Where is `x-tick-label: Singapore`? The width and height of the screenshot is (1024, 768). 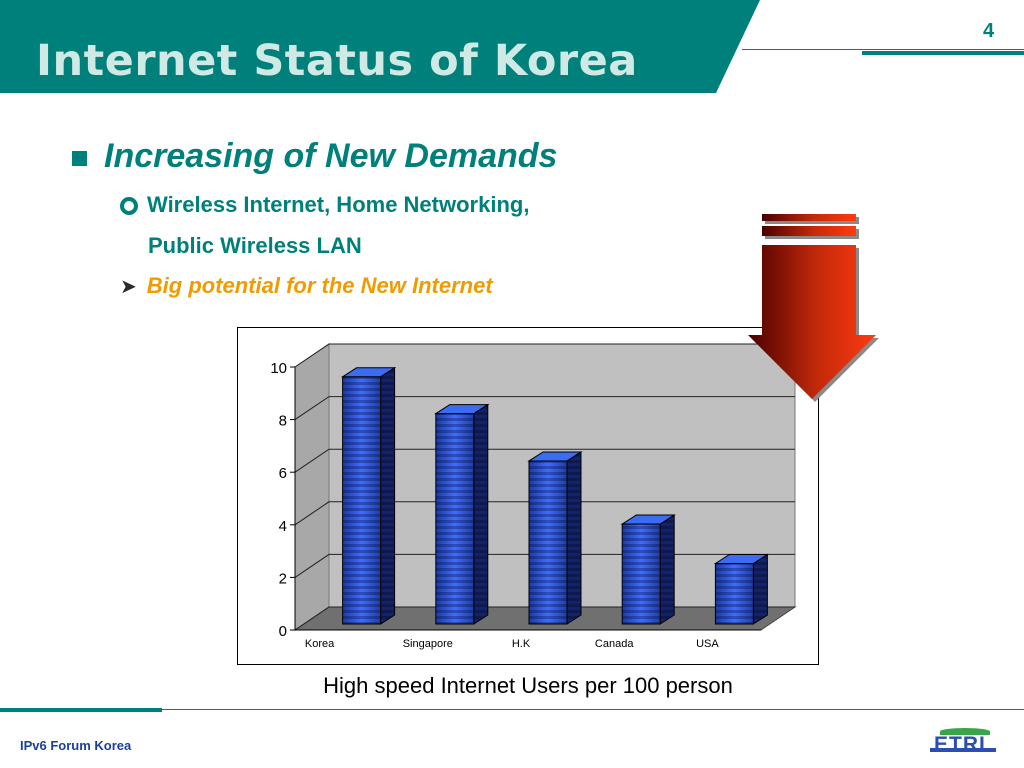
x-tick-label: Singapore is located at coordinates (428, 644).